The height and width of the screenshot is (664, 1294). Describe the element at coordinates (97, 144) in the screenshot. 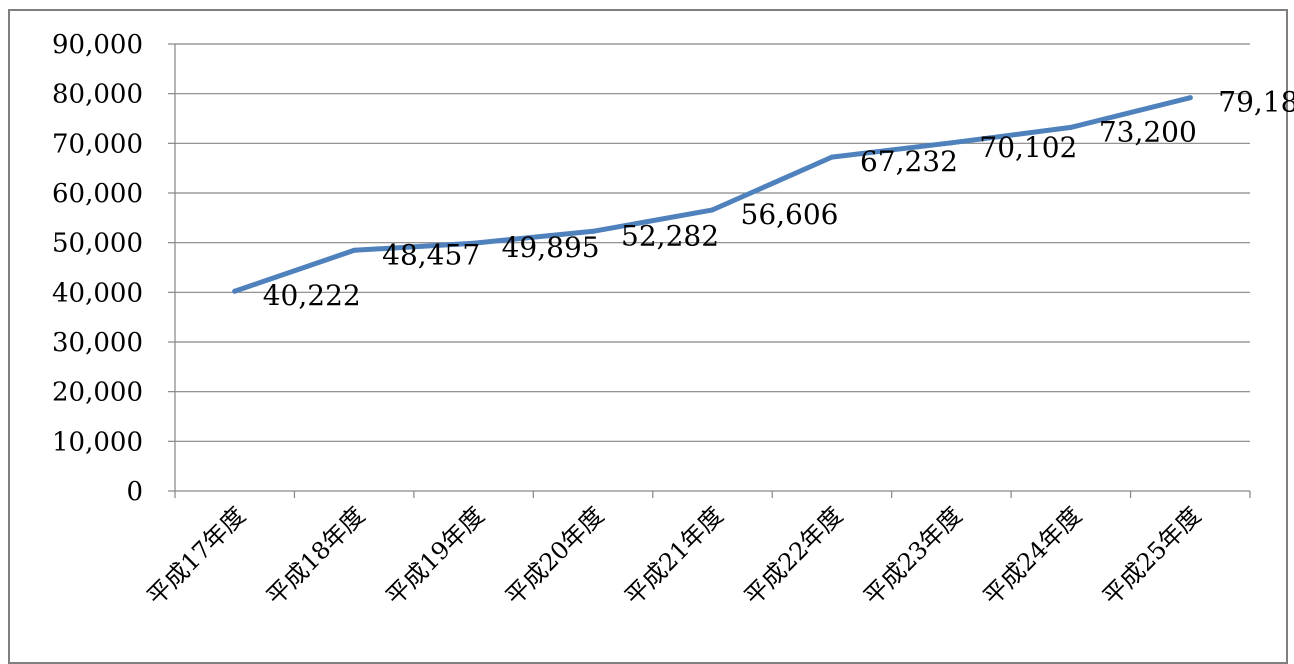

I see `y-tick-label: 70,000` at that location.